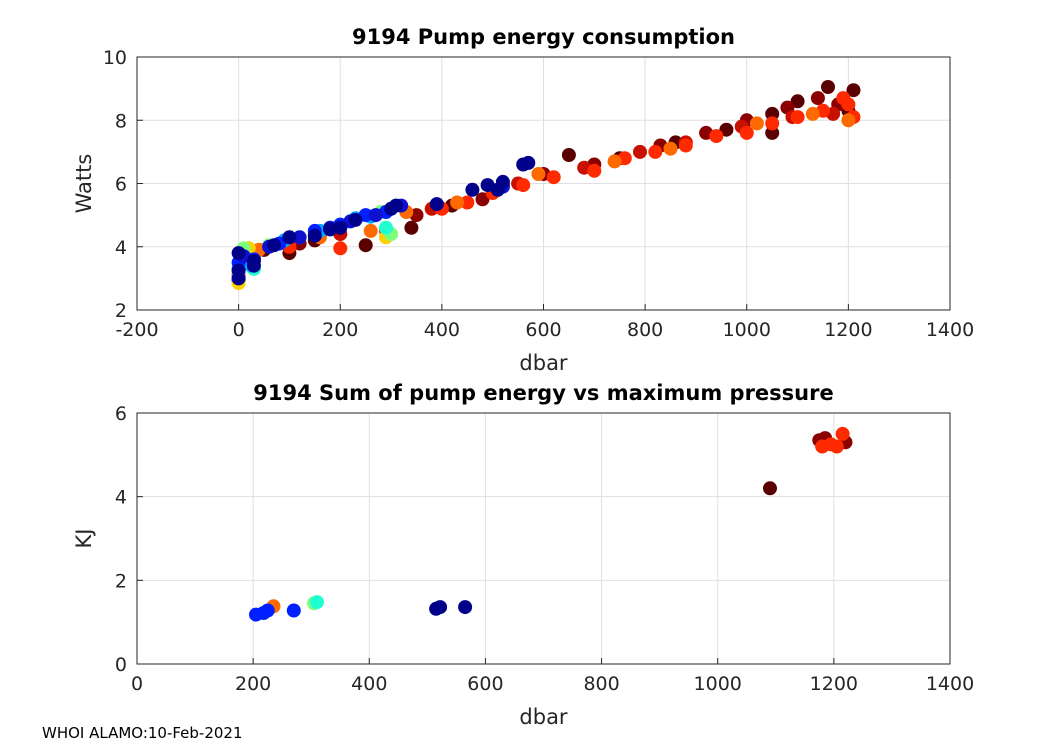 Image resolution: width=1050 pixels, height=750 pixels. Describe the element at coordinates (121, 121) in the screenshot. I see `y-tick-label: 8` at that location.